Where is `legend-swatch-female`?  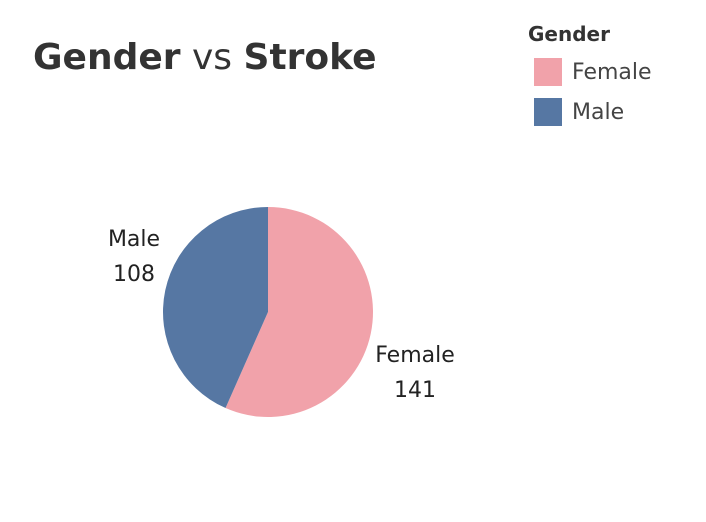
legend-swatch-female is located at coordinates (548, 72).